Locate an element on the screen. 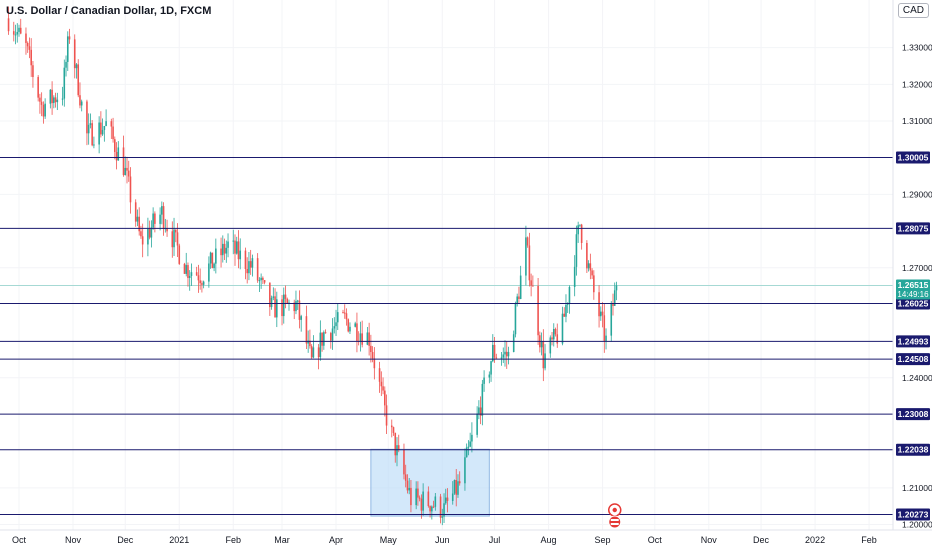 Image resolution: width=932 pixels, height=550 pixels. level-label-text: 1.24508 is located at coordinates (913, 359).